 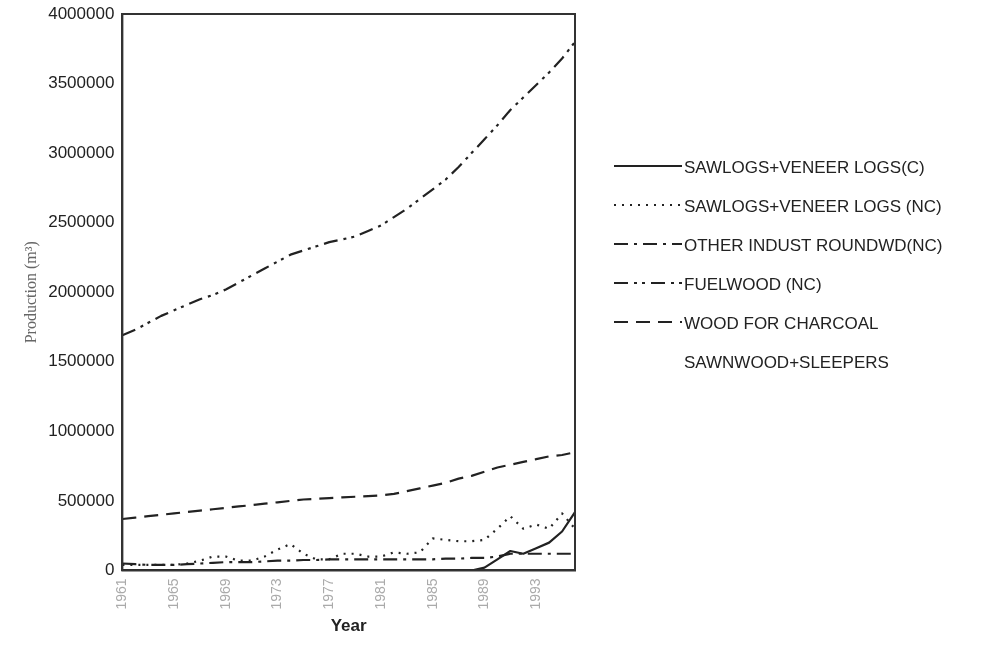 I want to click on legend-label: OTHER INDUST ROUNDWD(NC), so click(x=813, y=245).